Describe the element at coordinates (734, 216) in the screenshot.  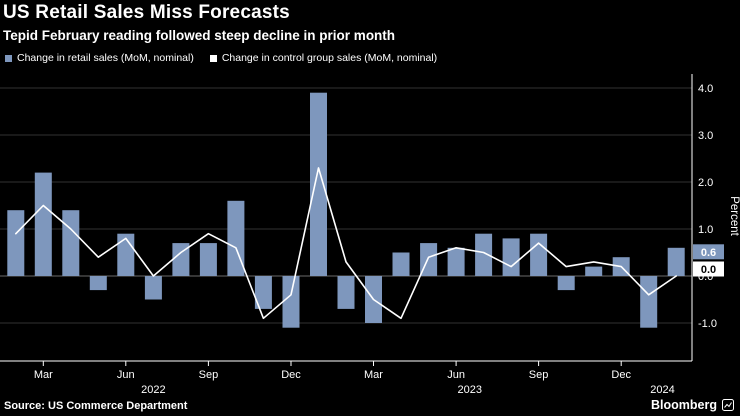
I see `y-axis-title: Percent` at that location.